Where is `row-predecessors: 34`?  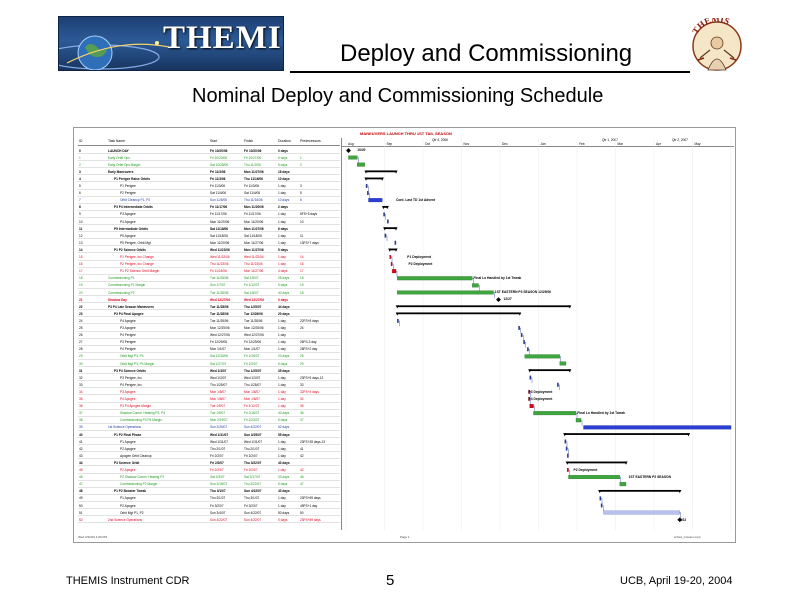
row-predecessors: 34 is located at coordinates (302, 399).